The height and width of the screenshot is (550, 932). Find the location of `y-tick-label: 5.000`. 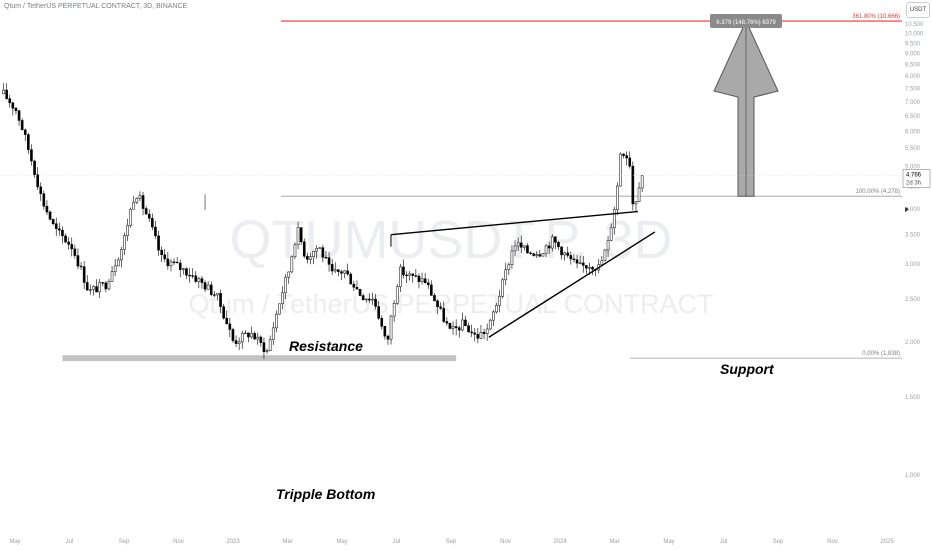

y-tick-label: 5.000 is located at coordinates (913, 167).